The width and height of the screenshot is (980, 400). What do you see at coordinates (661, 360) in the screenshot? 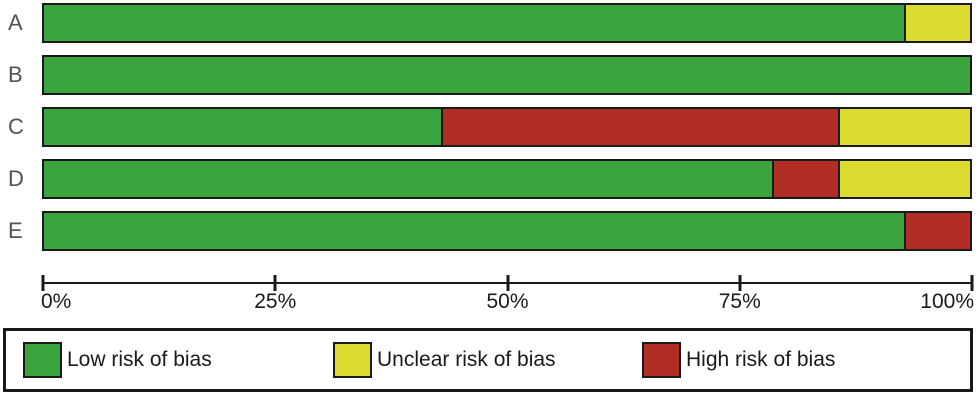
I see `legend-swatch-high-risk-of-bias` at bounding box center [661, 360].